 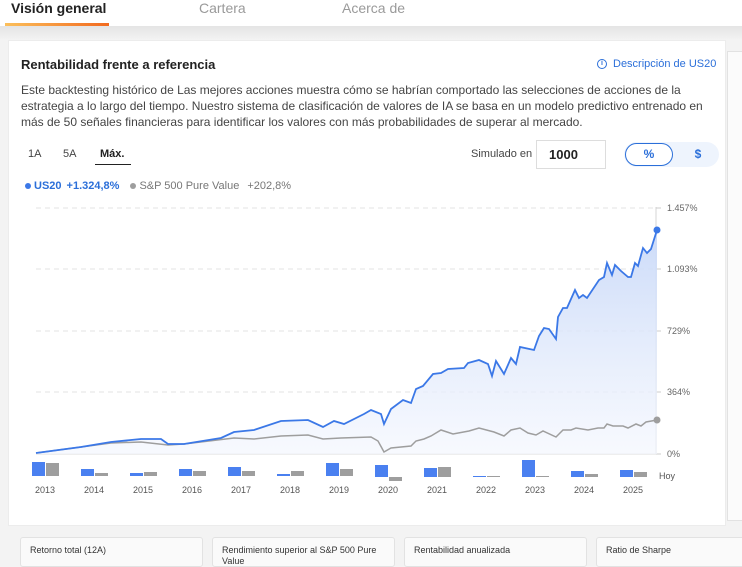 What do you see at coordinates (118, 64) in the screenshot?
I see `card-title: Rentabilidad frente a referencia` at bounding box center [118, 64].